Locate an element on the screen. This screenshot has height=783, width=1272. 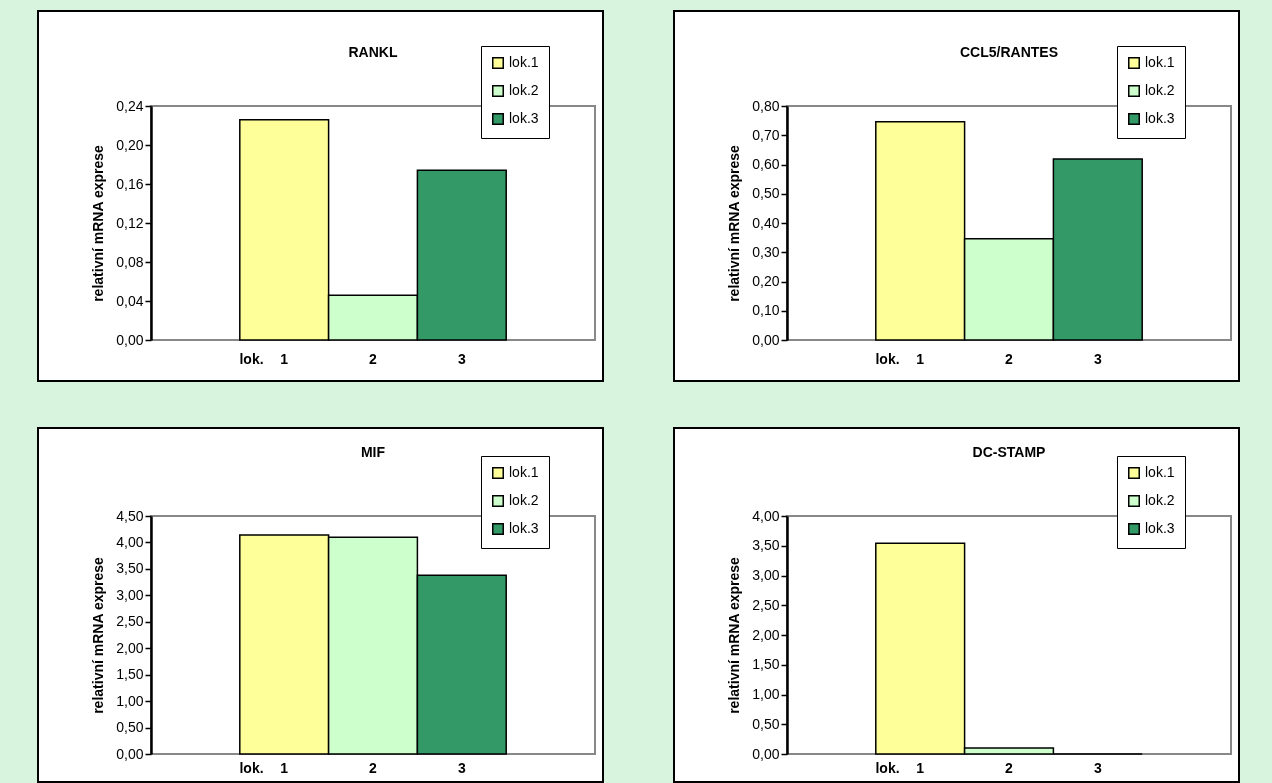
chart-title: MIF is located at coordinates (373, 451).